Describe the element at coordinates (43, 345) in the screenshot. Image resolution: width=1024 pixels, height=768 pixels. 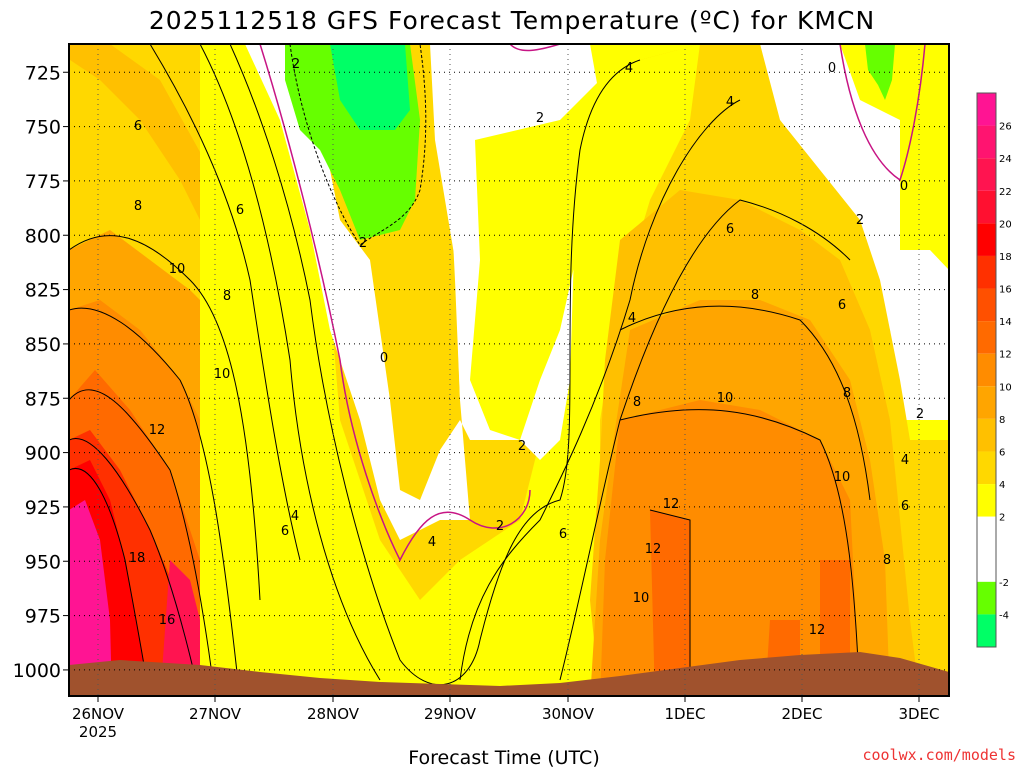
I see `y-tick-label: 850` at that location.